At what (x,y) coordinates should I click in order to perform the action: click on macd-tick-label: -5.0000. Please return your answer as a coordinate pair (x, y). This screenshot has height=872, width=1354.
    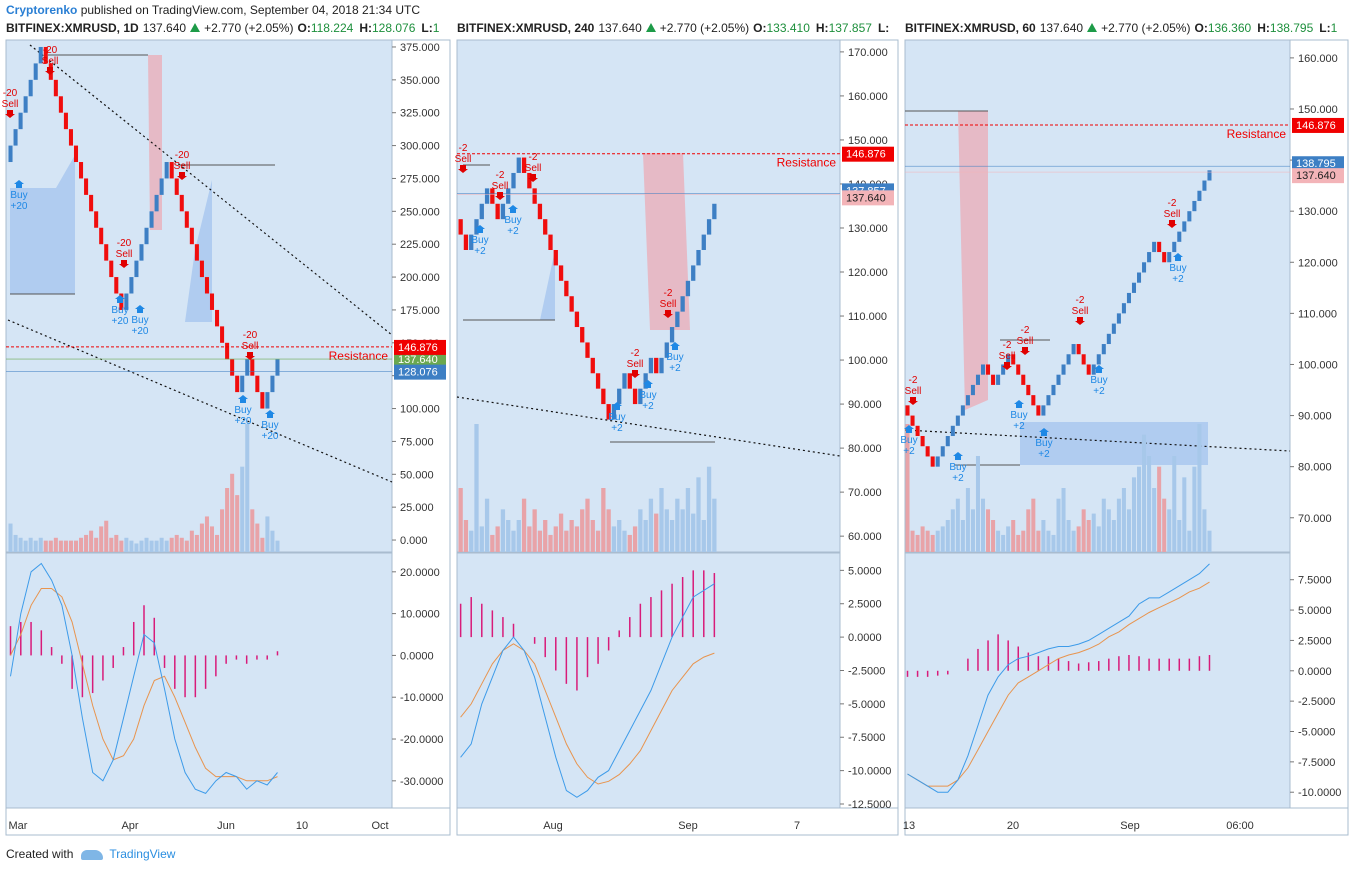
    Looking at the image, I should click on (866, 705).